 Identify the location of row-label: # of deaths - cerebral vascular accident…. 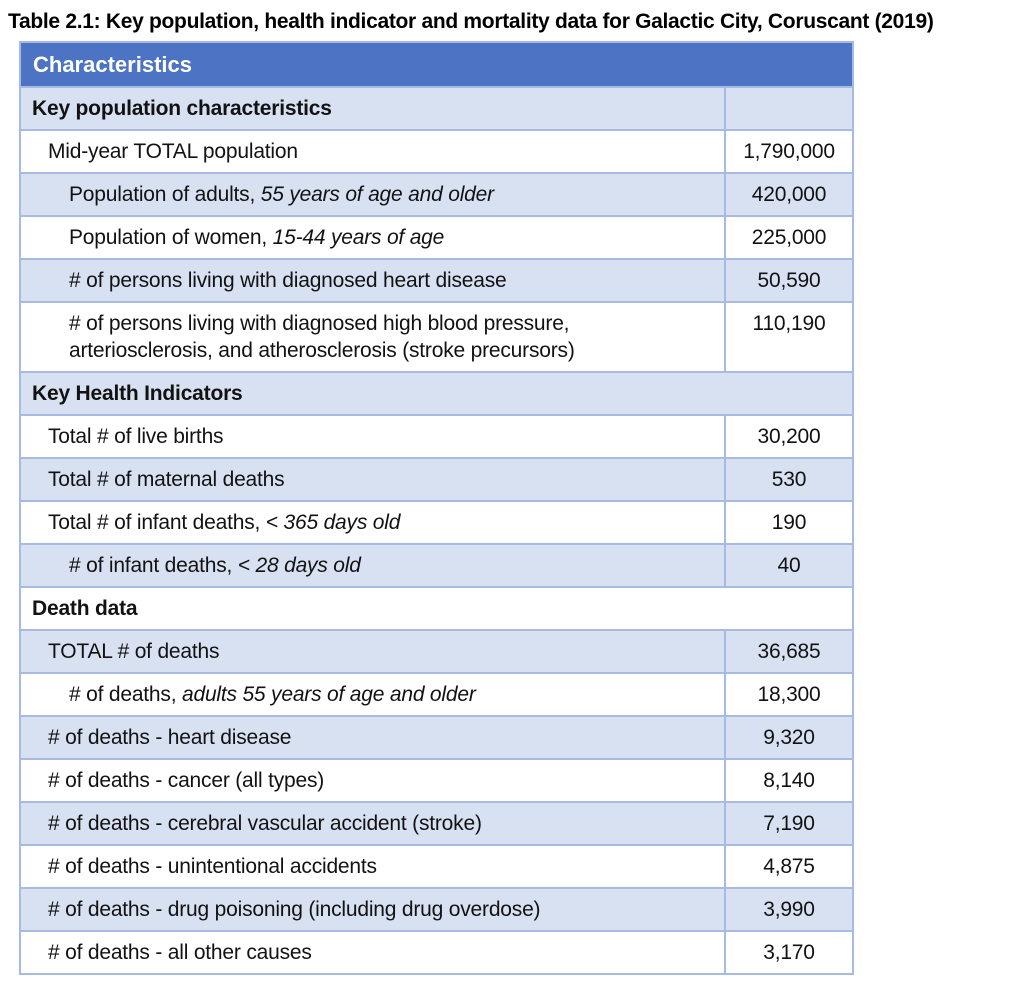
(372, 823).